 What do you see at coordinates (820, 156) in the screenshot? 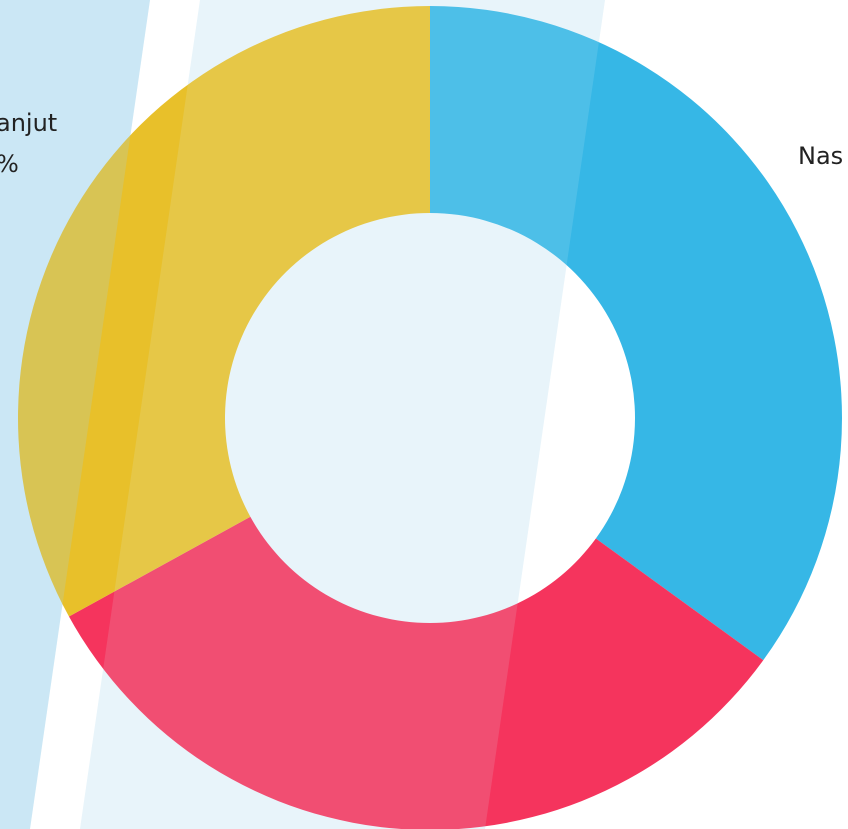
I see `segment-label: Nas` at bounding box center [820, 156].